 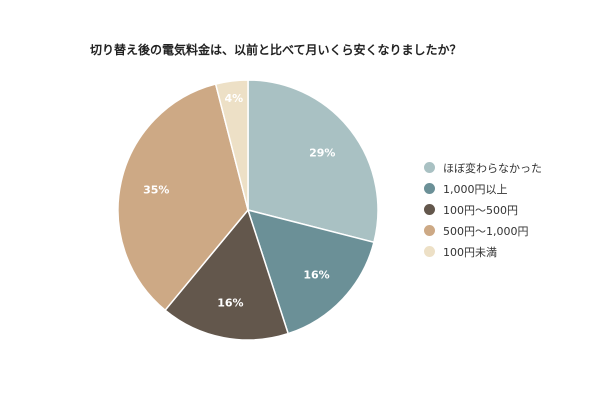 I want to click on legend-item: 100円～500円, so click(x=483, y=209).